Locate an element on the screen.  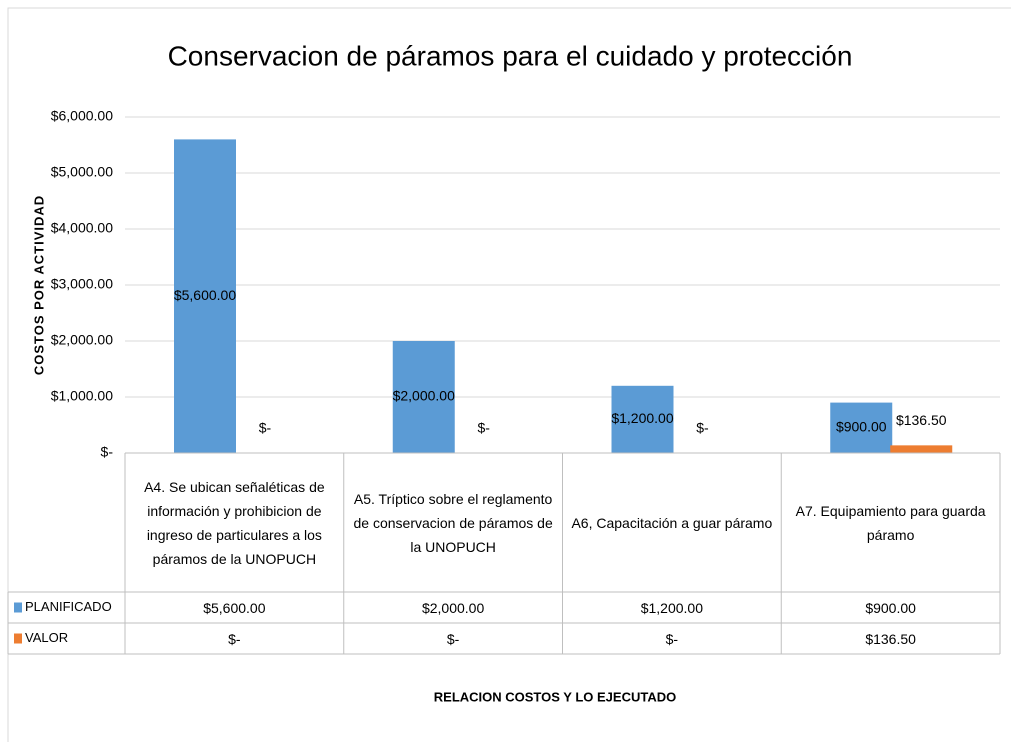
x-axis-label: RELACION COSTOS Y LO EJECUTADO is located at coordinates (555, 696).